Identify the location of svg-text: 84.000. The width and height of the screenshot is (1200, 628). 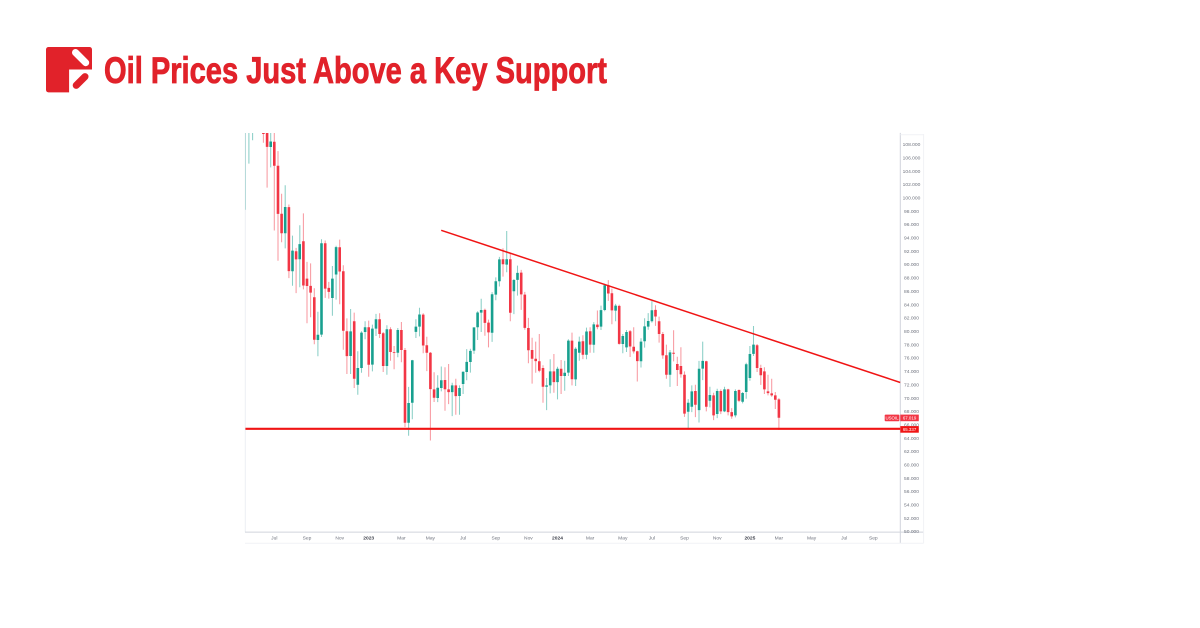
(911, 305).